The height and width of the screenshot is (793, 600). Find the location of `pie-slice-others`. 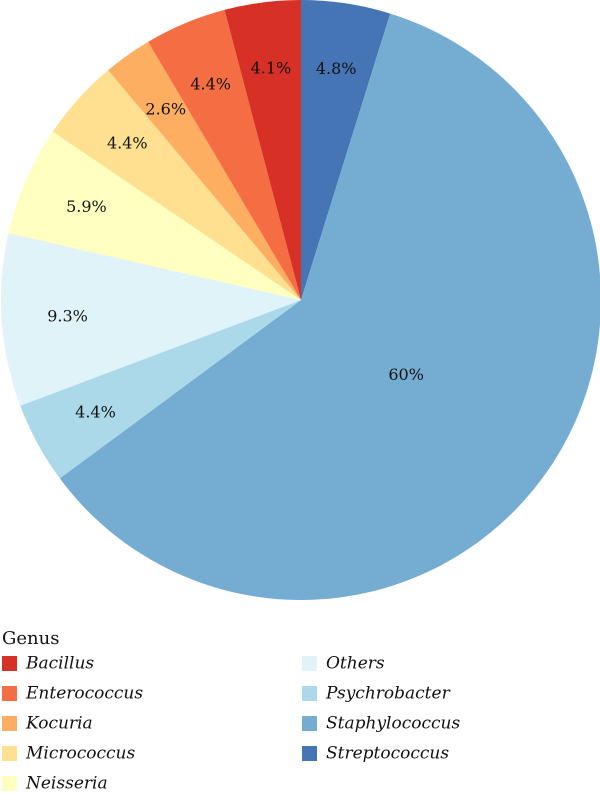

pie-slice-others is located at coordinates (150, 319).